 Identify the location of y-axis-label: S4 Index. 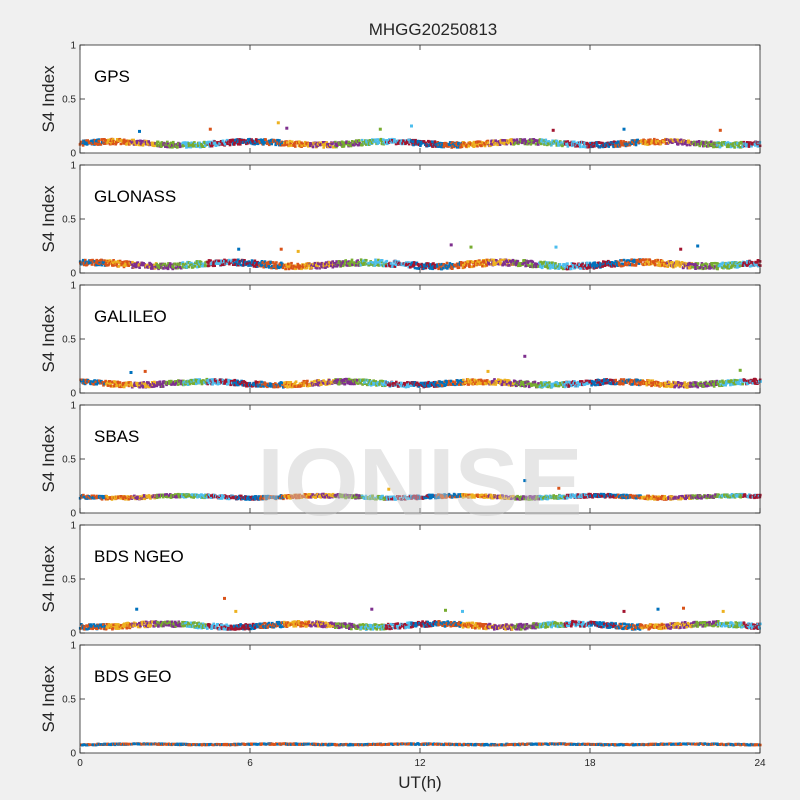
(48, 99).